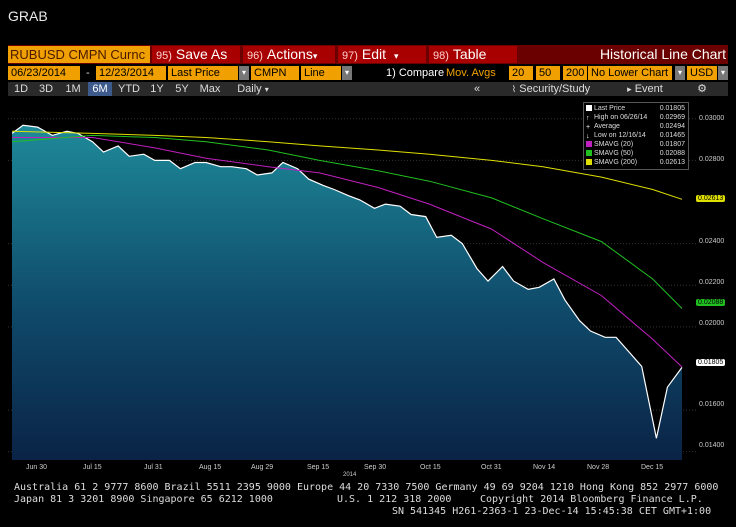 This screenshot has width=736, height=527. What do you see at coordinates (616, 162) in the screenshot?
I see `legend-label: SMAVG (200)` at bounding box center [616, 162].